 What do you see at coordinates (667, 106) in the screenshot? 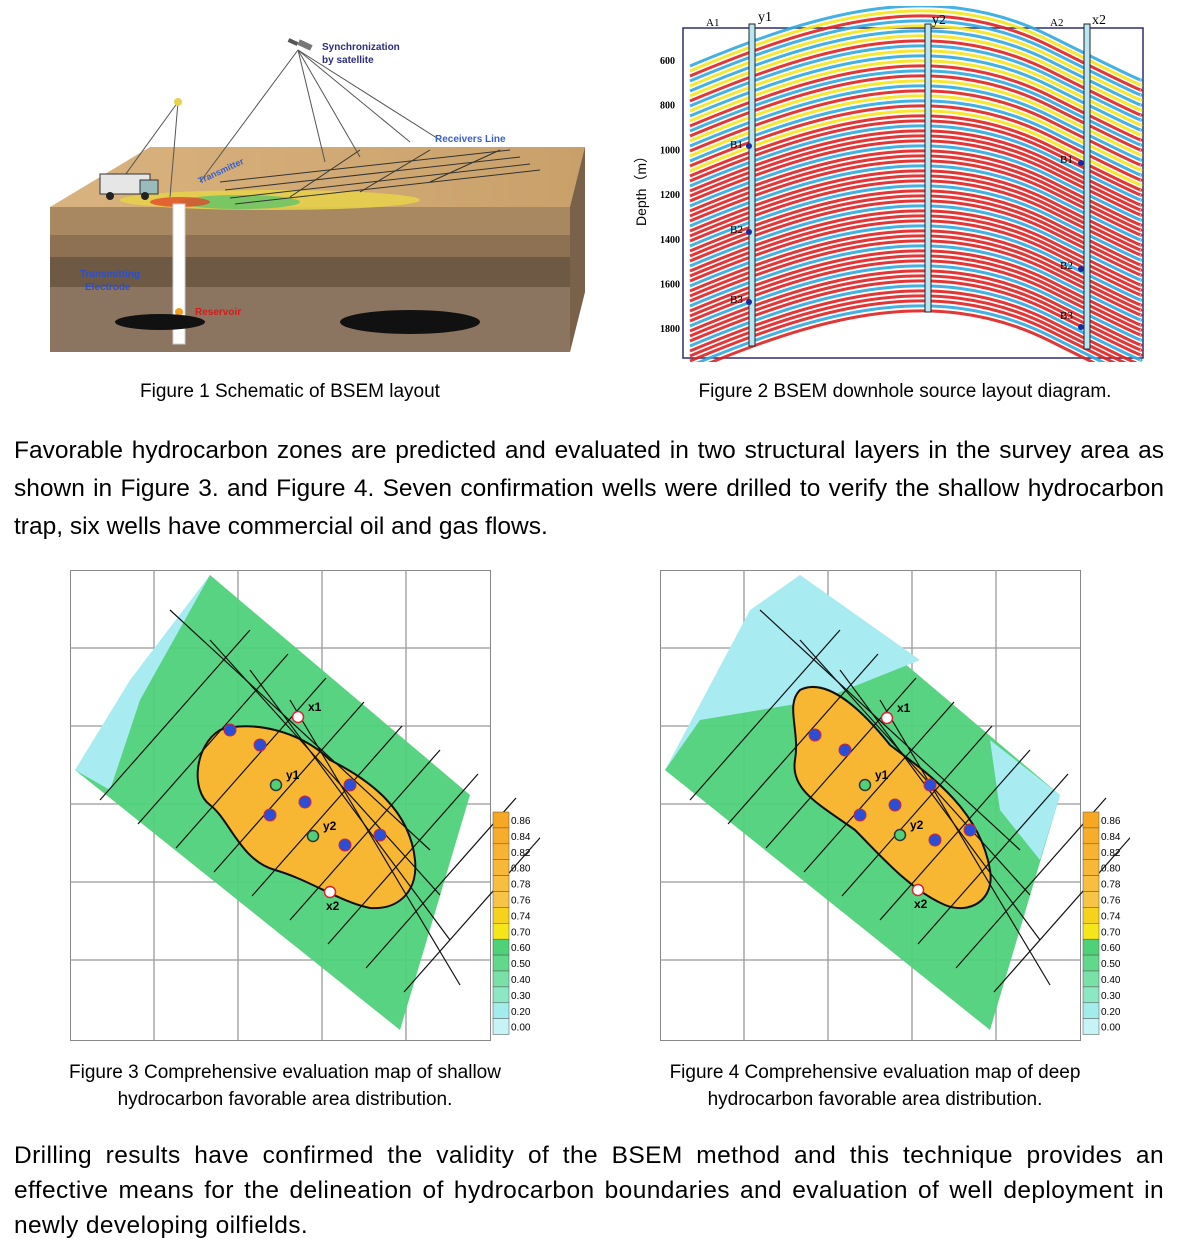
I see `depth-tick-label: 800` at bounding box center [667, 106].